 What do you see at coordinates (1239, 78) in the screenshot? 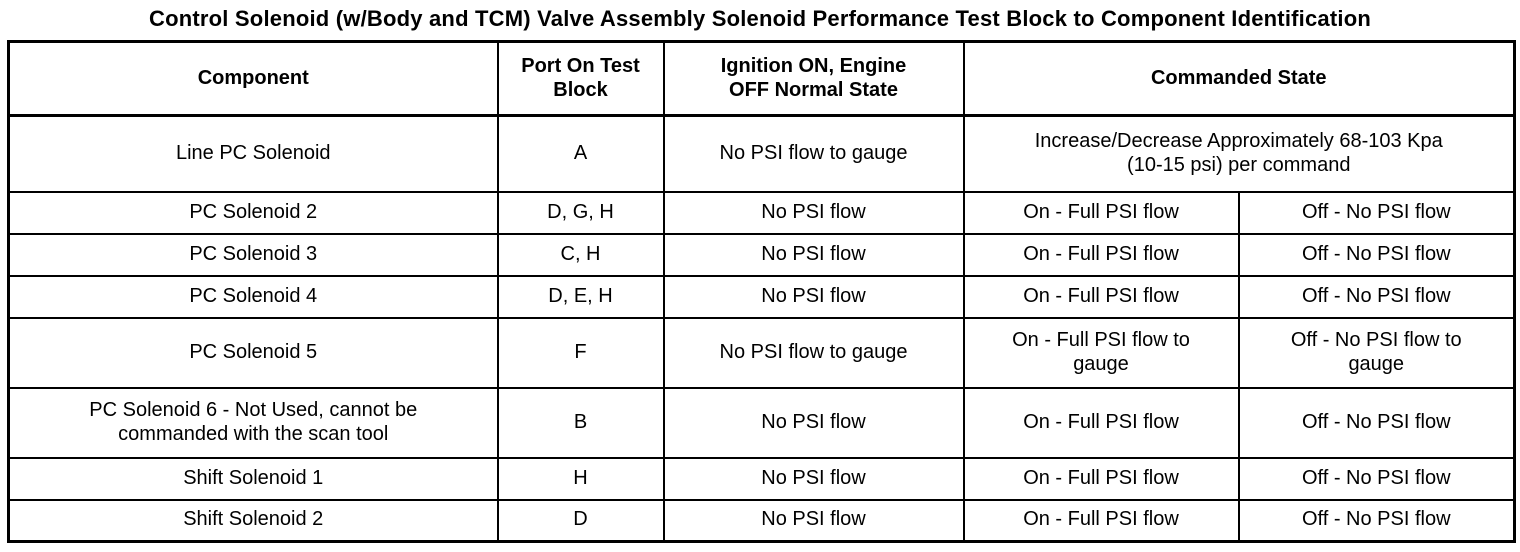
I see `column-header-commanded-state: Commanded State` at bounding box center [1239, 78].